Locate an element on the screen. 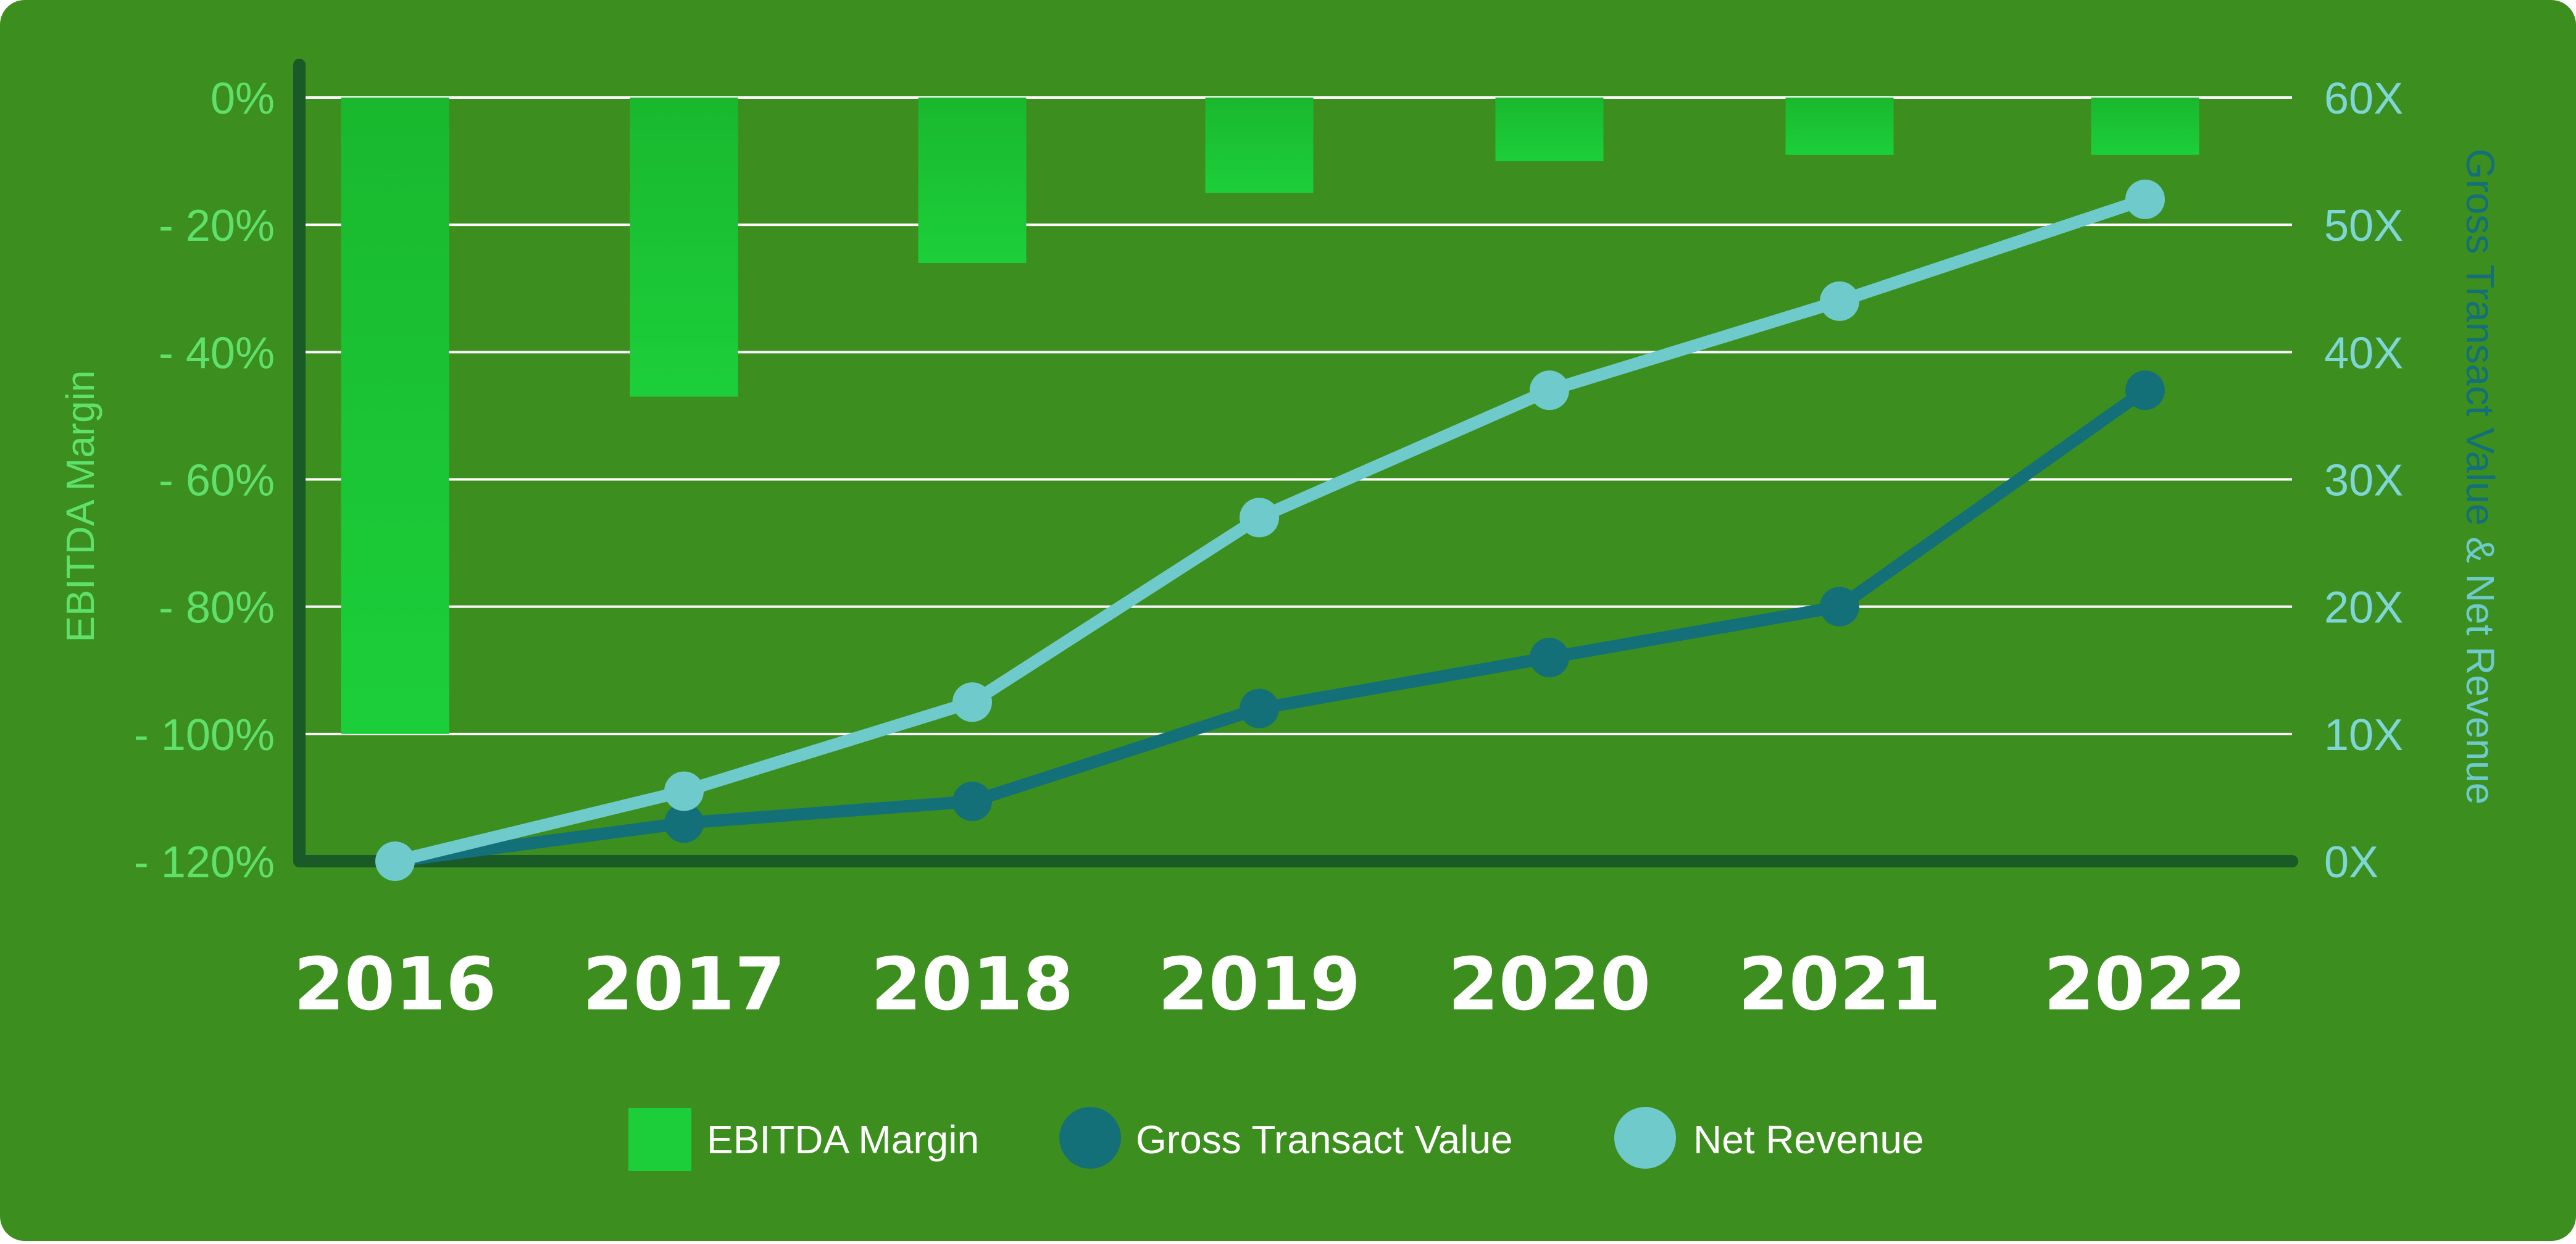 This screenshot has width=2576, height=1244. left-tick-label: 0% is located at coordinates (243, 98).